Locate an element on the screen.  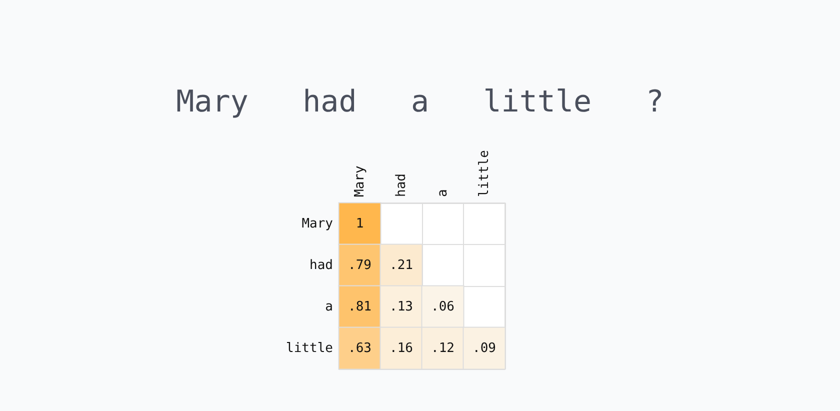
y-tick-label: had is located at coordinates (321, 265).